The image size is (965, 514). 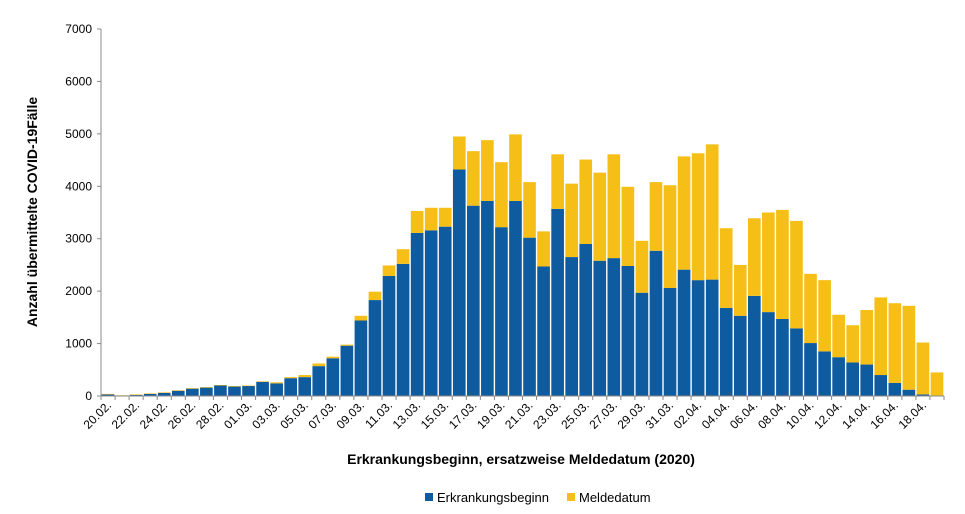 What do you see at coordinates (726, 268) in the screenshot?
I see `bar-meldedatum-04.04.` at bounding box center [726, 268].